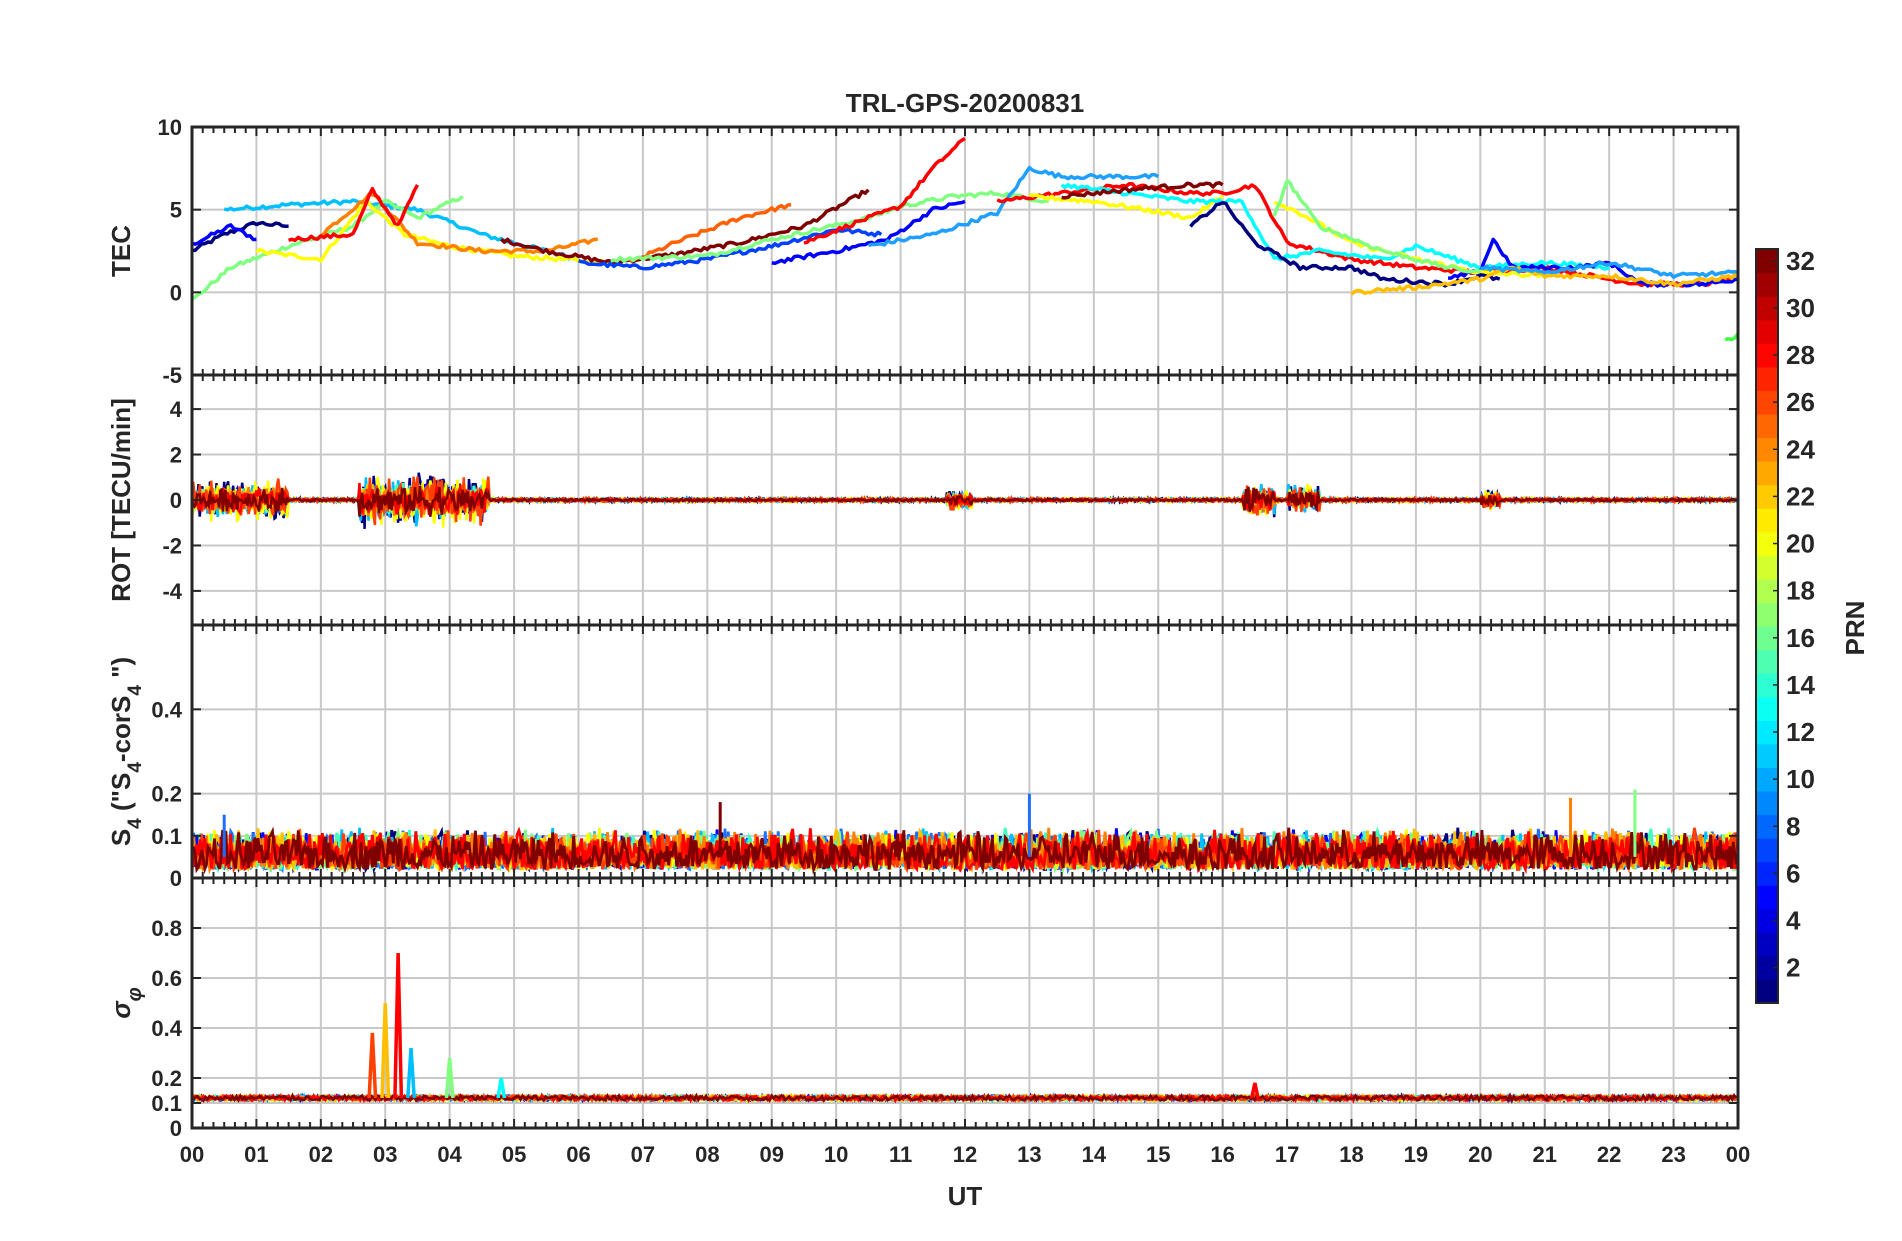  What do you see at coordinates (1416, 1154) in the screenshot?
I see `x-tick-label: 19` at bounding box center [1416, 1154].